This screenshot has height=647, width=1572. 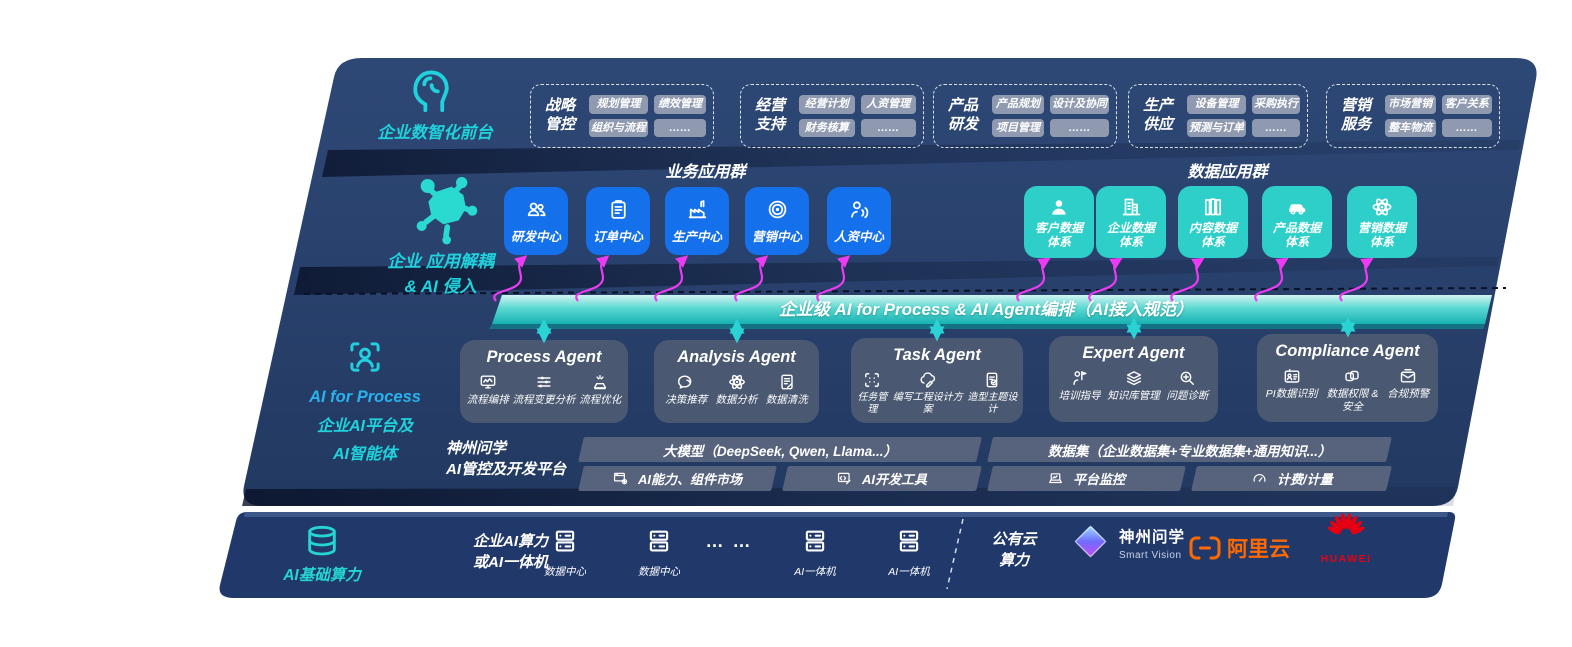 What do you see at coordinates (882, 478) in the screenshot?
I see `devtools-bar: AI开发工具` at bounding box center [882, 478].